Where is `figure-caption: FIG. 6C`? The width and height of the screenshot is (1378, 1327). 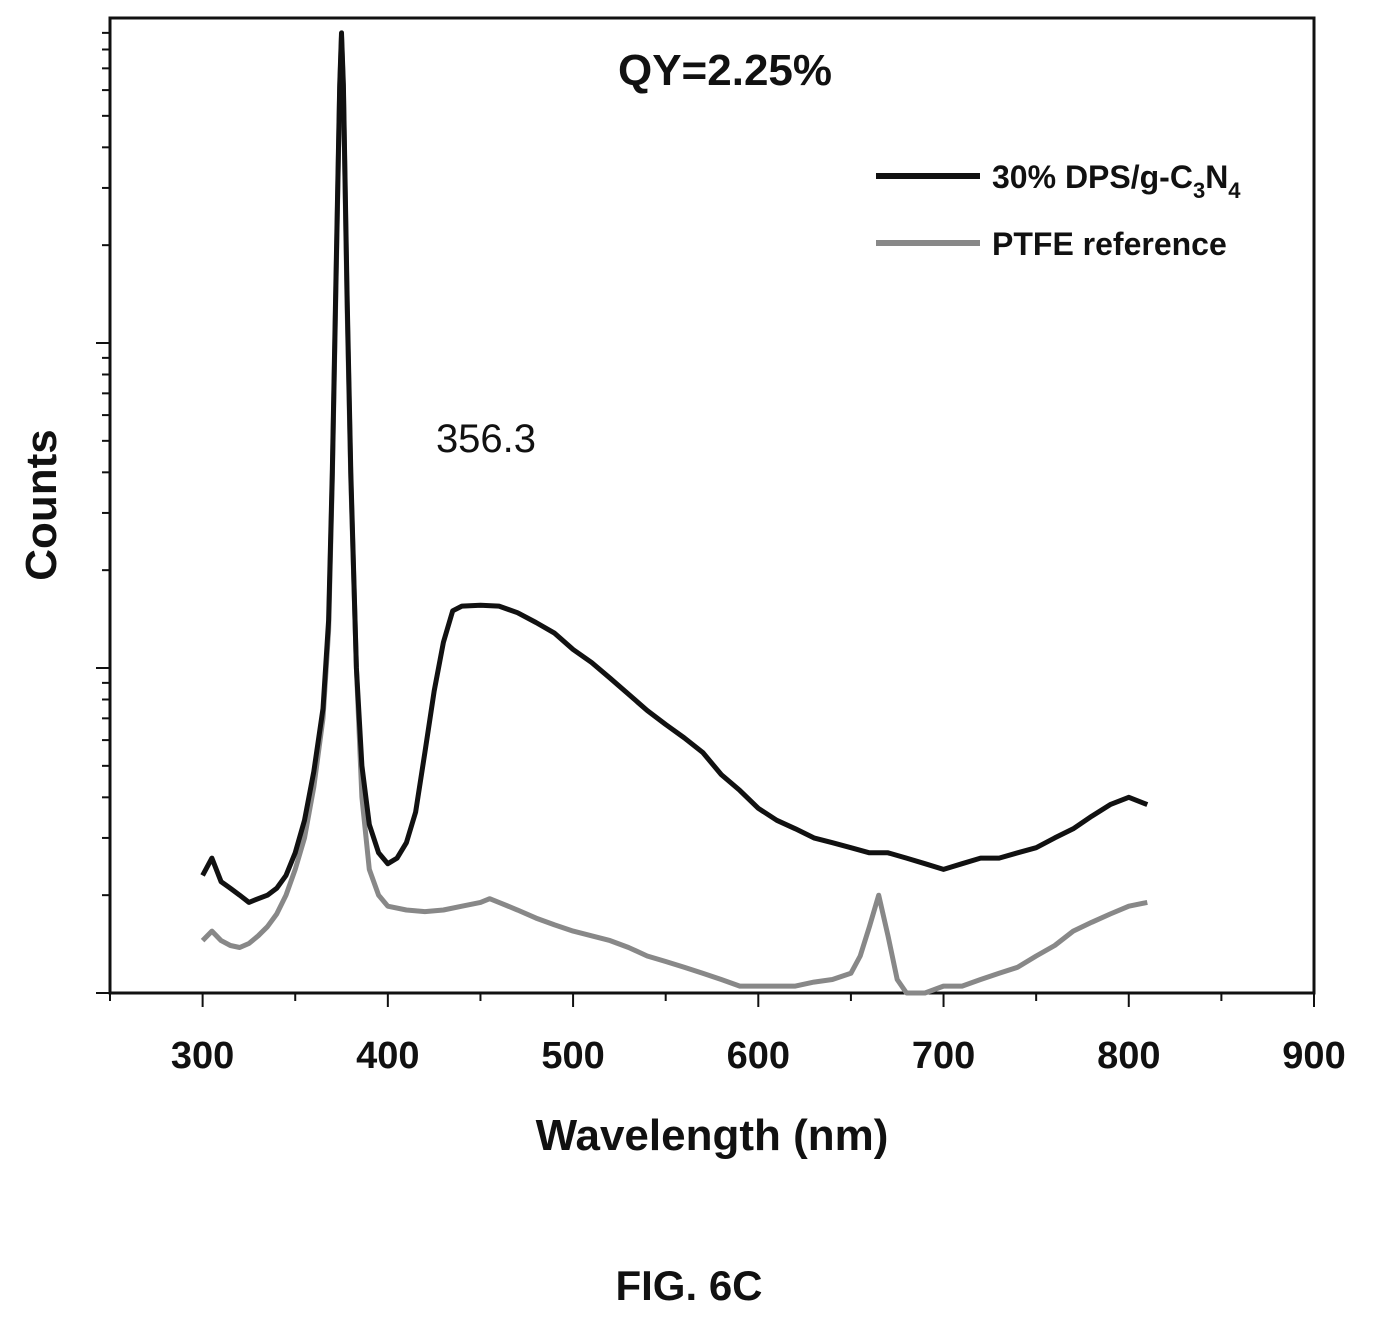 figure-caption: FIG. 6C is located at coordinates (689, 1285).